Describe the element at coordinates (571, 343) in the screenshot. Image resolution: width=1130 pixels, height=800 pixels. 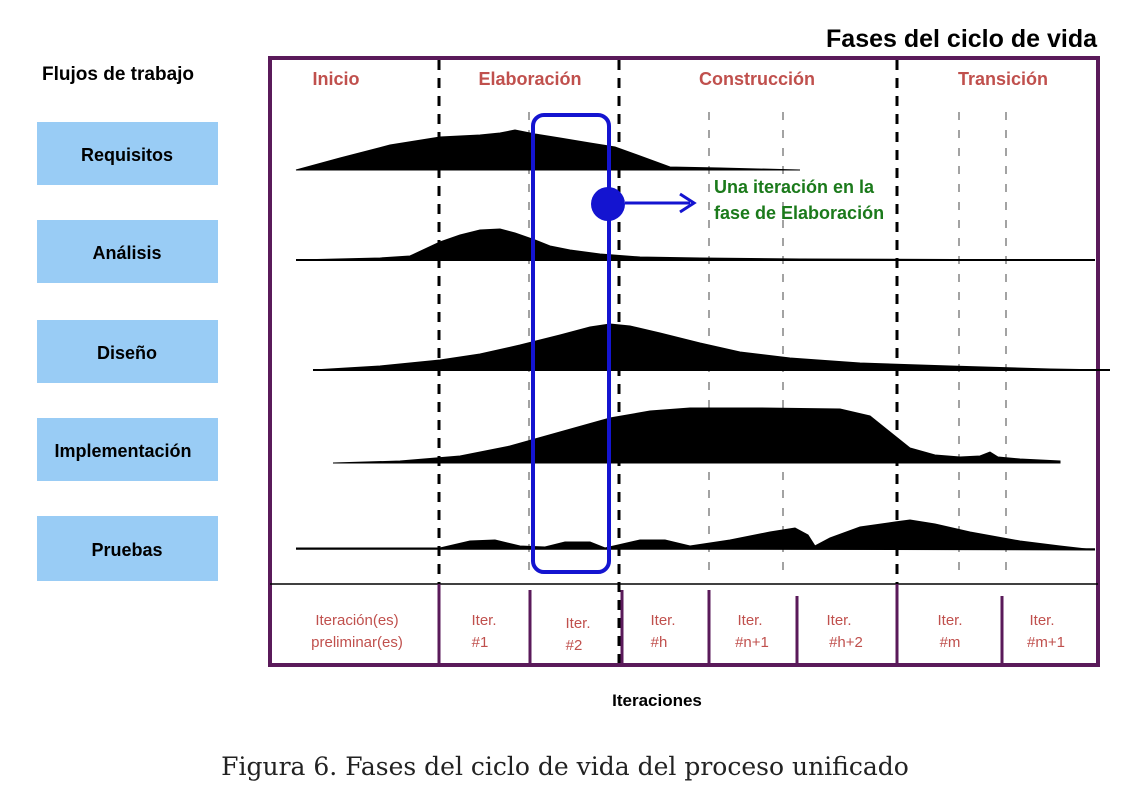
I see `highlighted-iteration` at that location.